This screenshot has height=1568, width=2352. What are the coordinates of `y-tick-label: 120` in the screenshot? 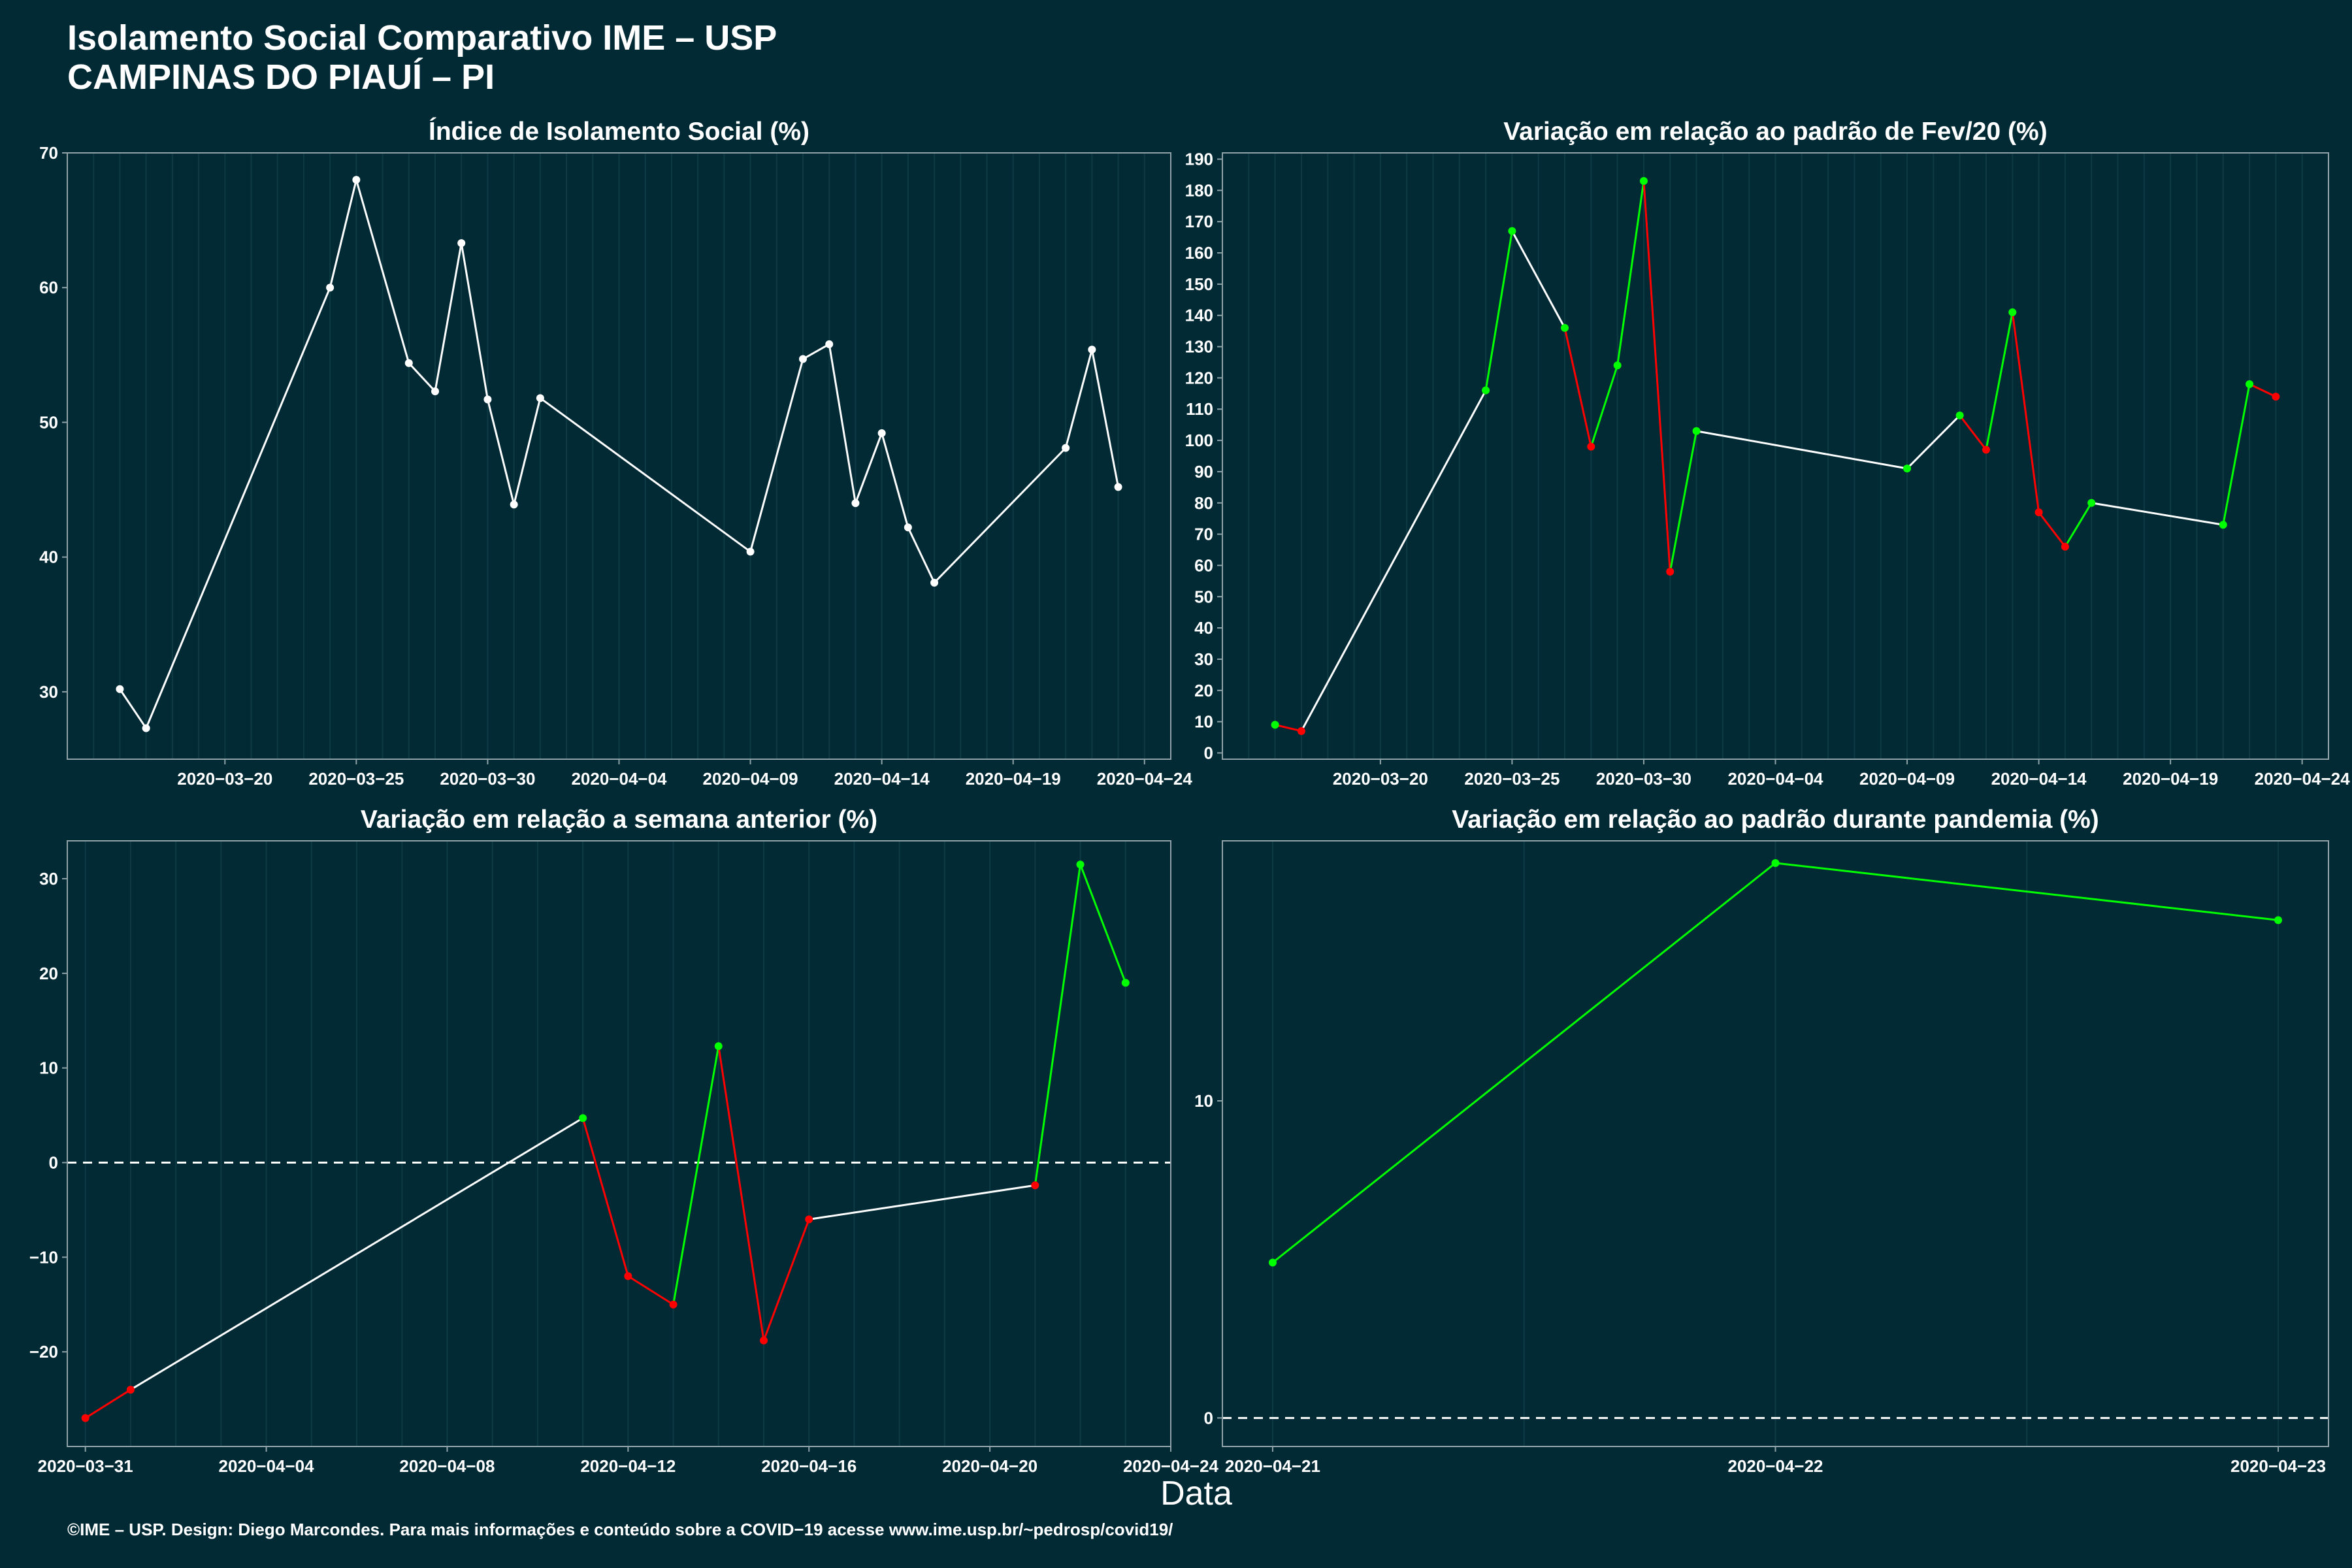 It's located at (1199, 377).